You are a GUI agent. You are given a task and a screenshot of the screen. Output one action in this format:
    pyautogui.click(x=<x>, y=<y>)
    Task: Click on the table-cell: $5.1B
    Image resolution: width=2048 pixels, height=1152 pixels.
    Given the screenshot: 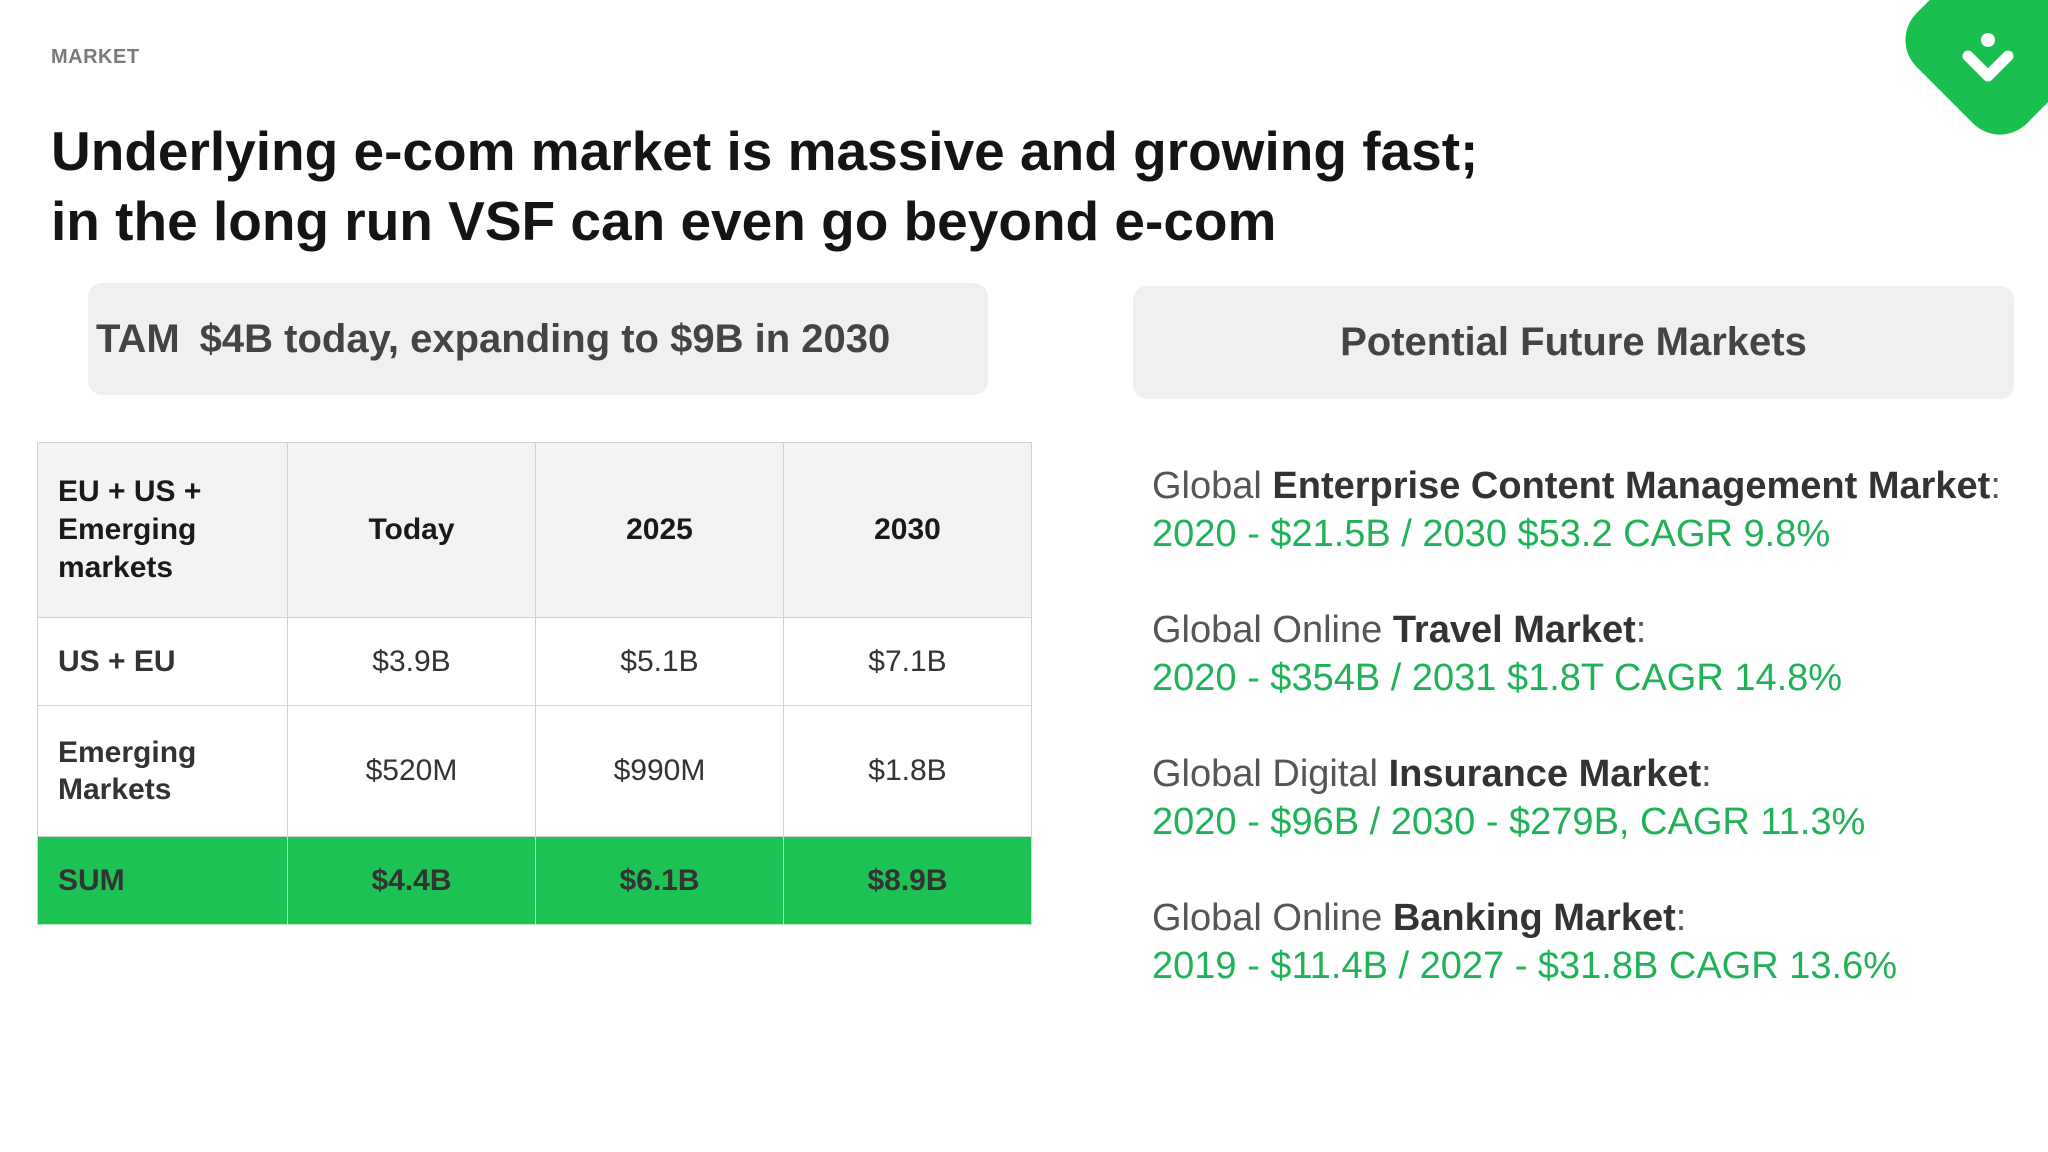 What is the action you would take?
    pyautogui.click(x=659, y=661)
    